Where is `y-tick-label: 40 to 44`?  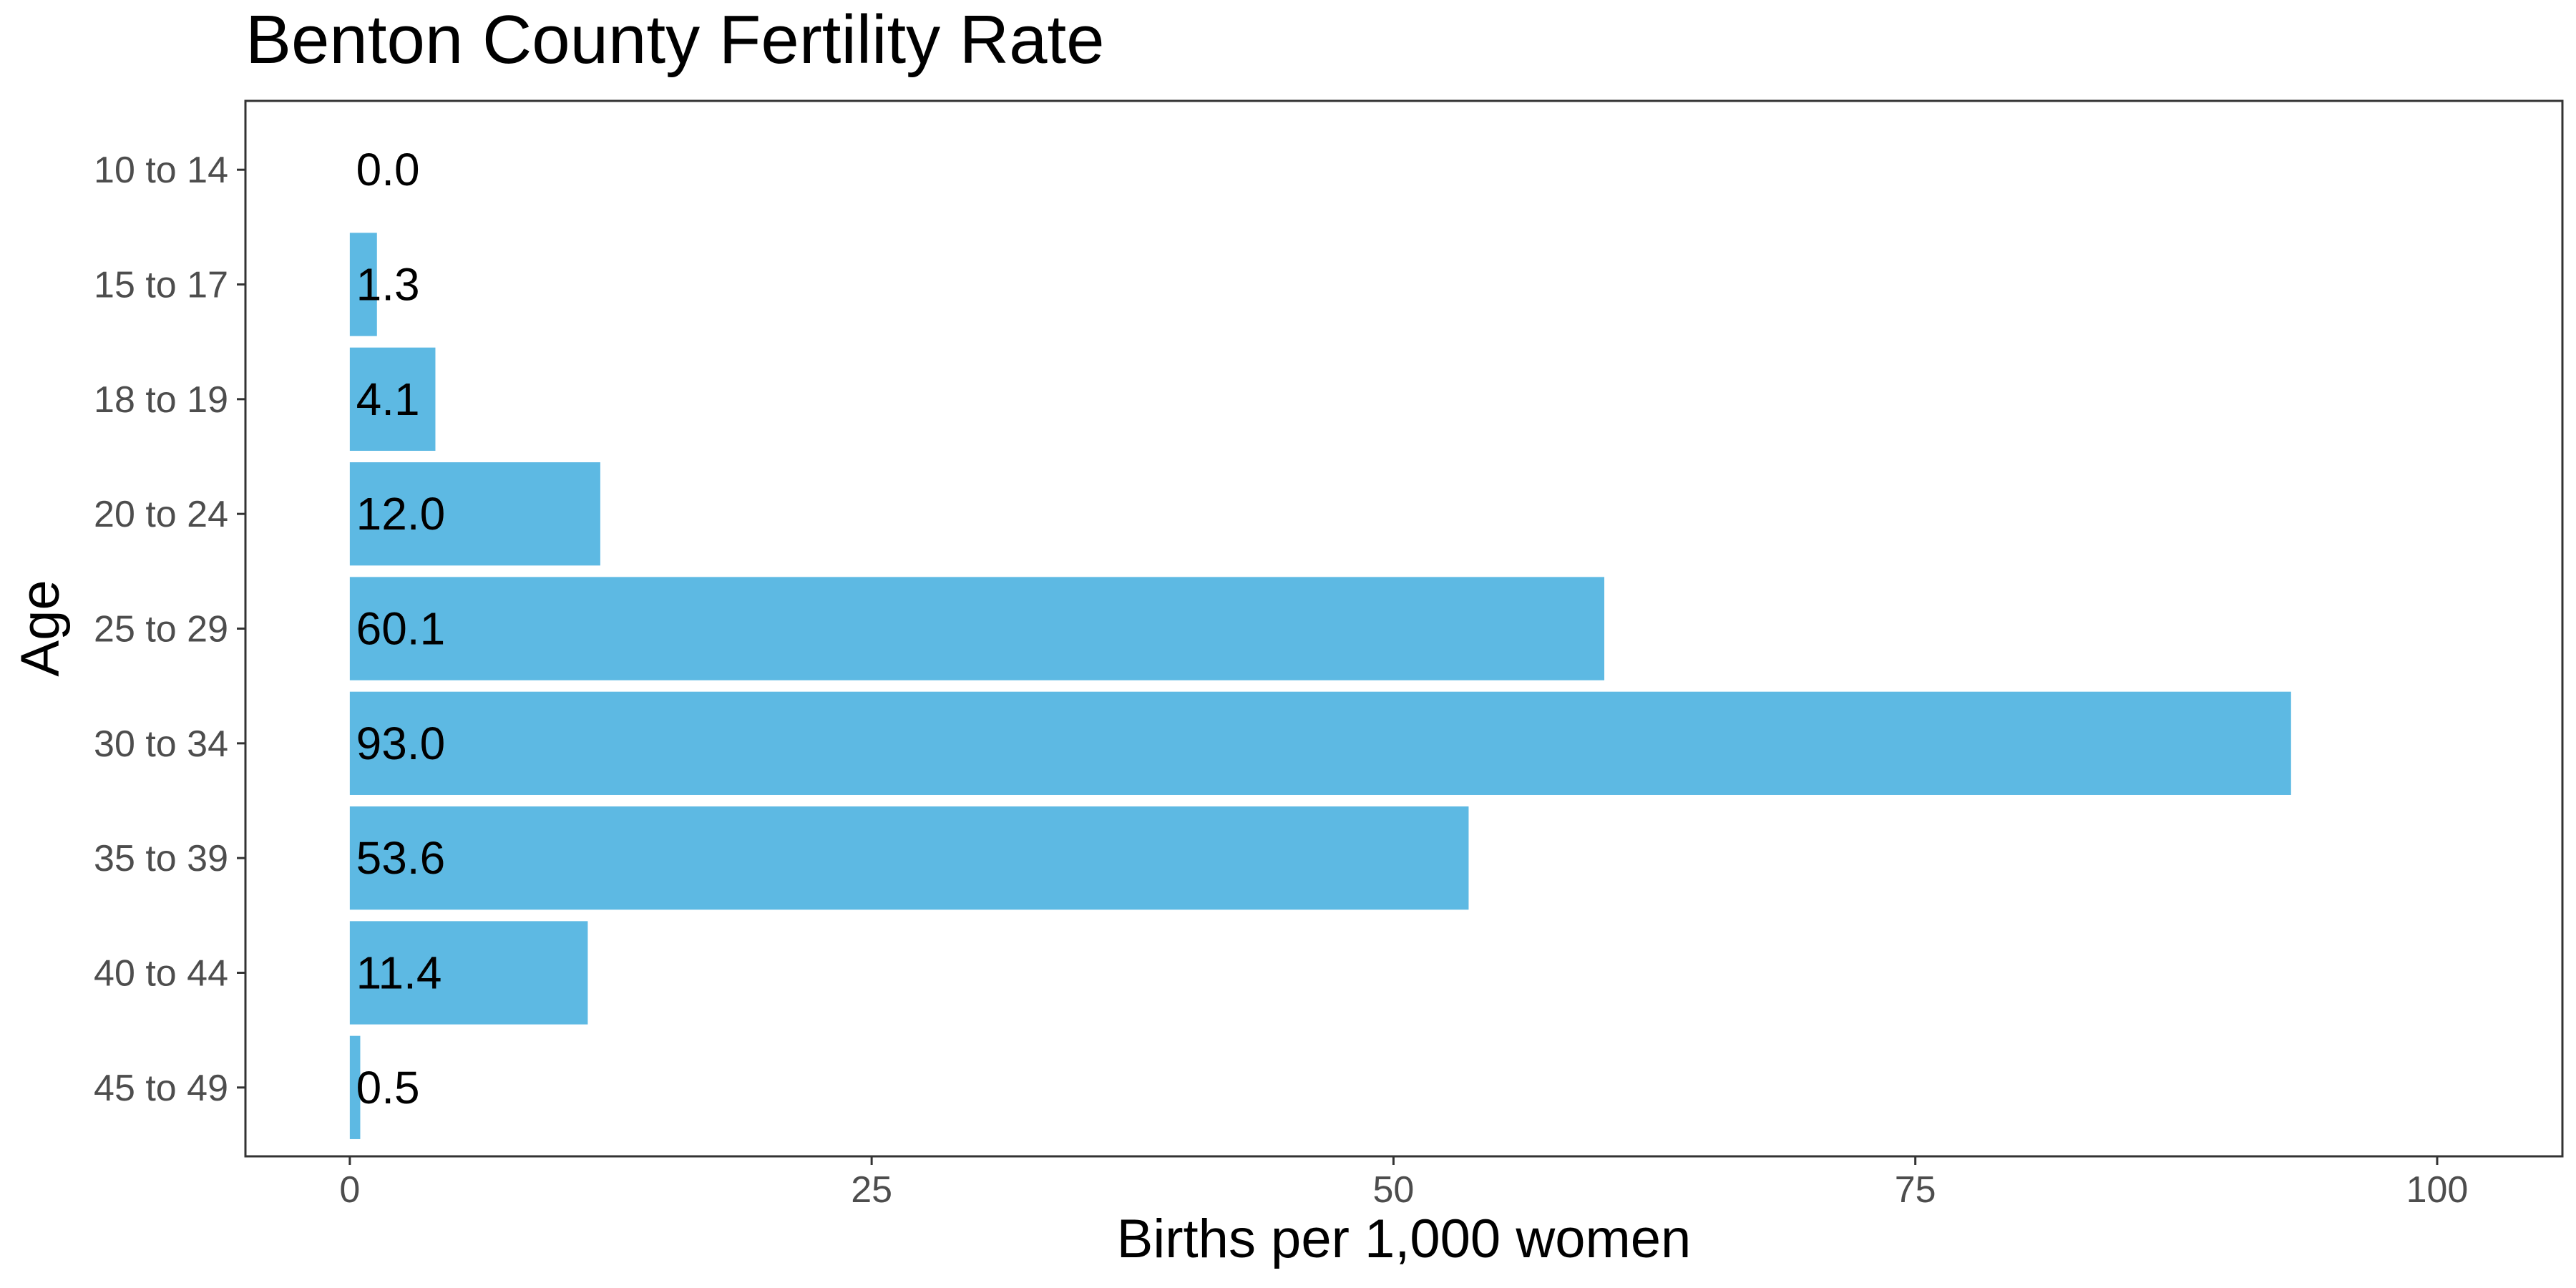
y-tick-label: 40 to 44 is located at coordinates (161, 973).